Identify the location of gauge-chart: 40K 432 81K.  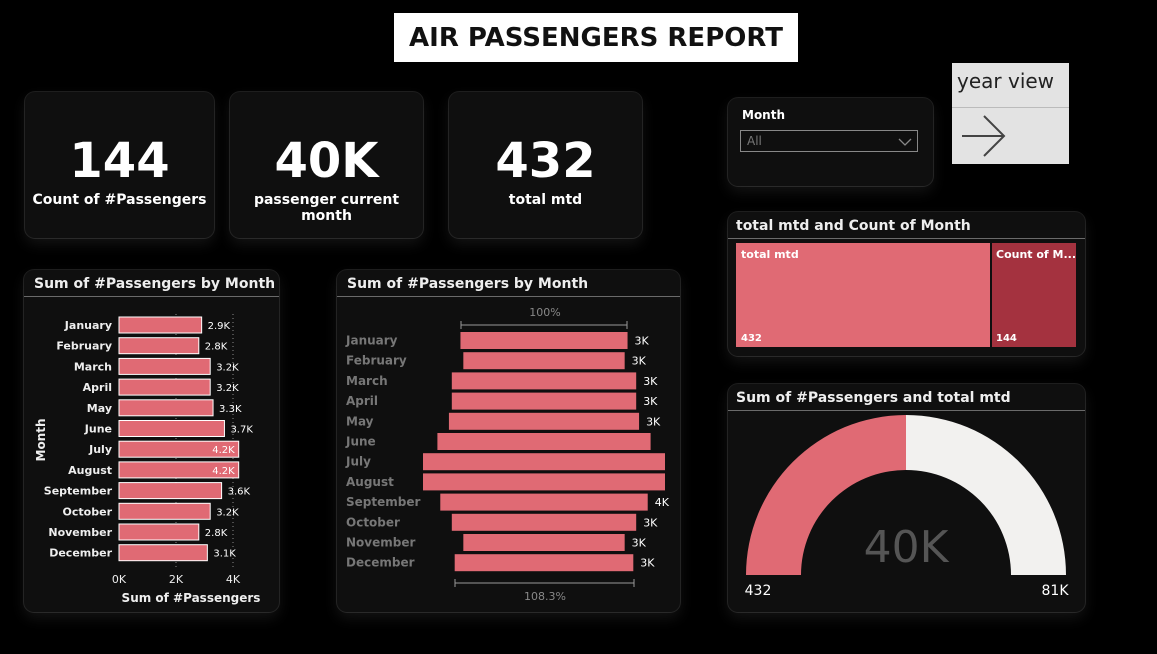
(907, 507).